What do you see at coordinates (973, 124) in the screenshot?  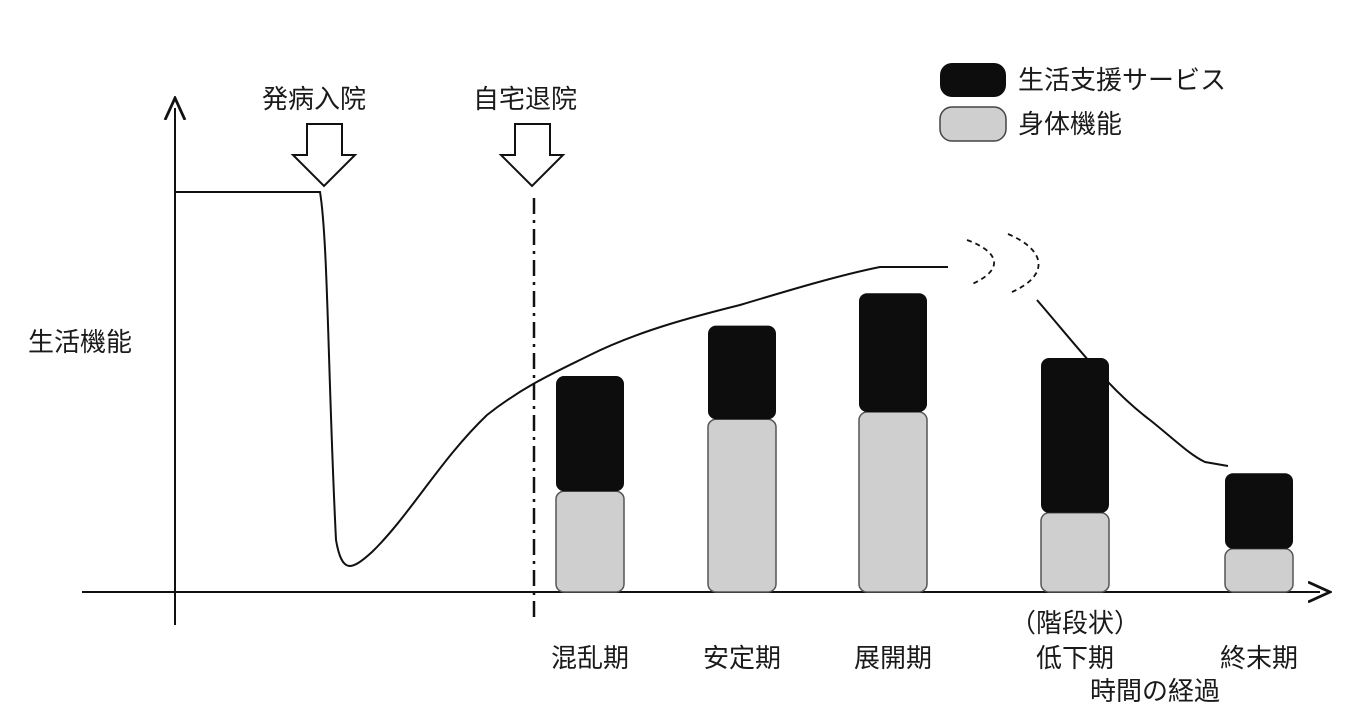 I see `legend-swatch-physical` at bounding box center [973, 124].